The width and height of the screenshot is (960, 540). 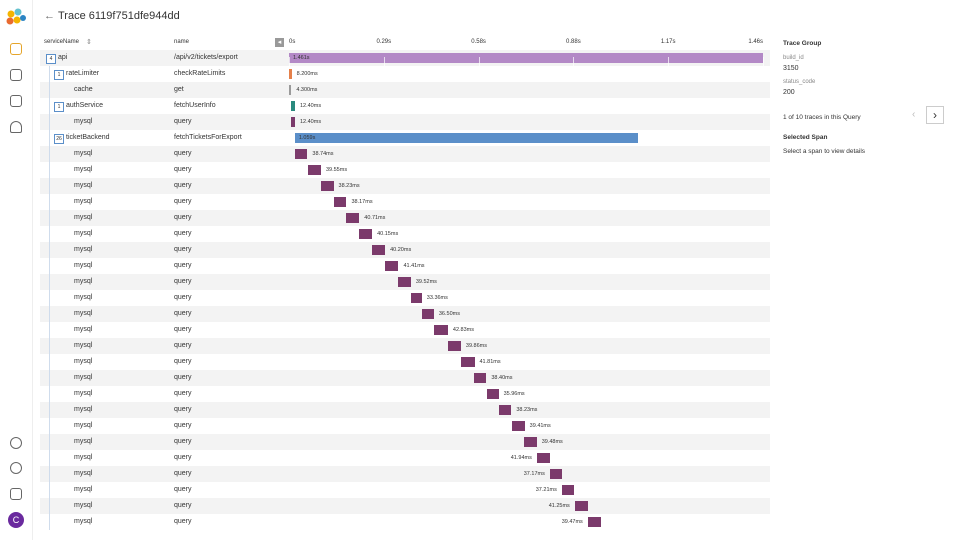 What do you see at coordinates (16, 101) in the screenshot?
I see `nav-boards` at bounding box center [16, 101].